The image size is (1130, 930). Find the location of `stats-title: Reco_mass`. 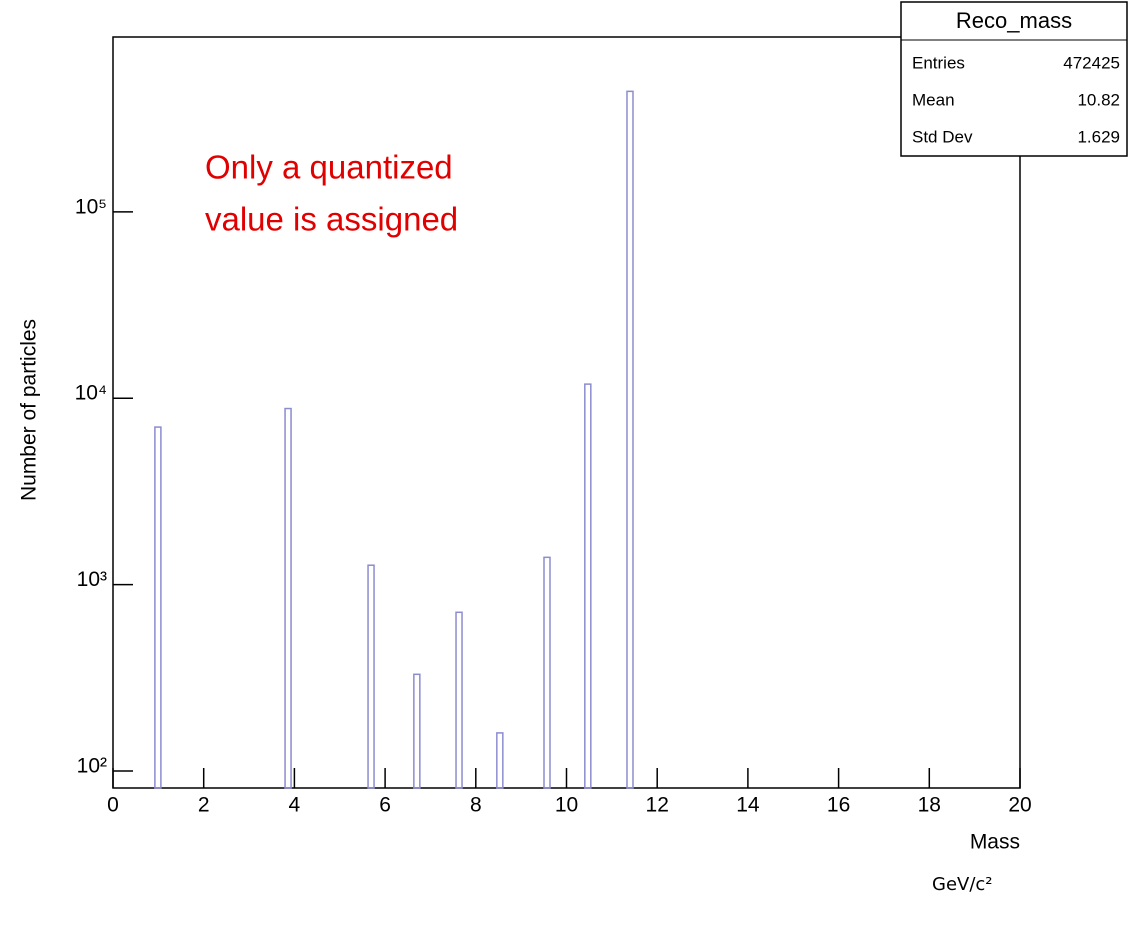

stats-title: Reco_mass is located at coordinates (1014, 20).